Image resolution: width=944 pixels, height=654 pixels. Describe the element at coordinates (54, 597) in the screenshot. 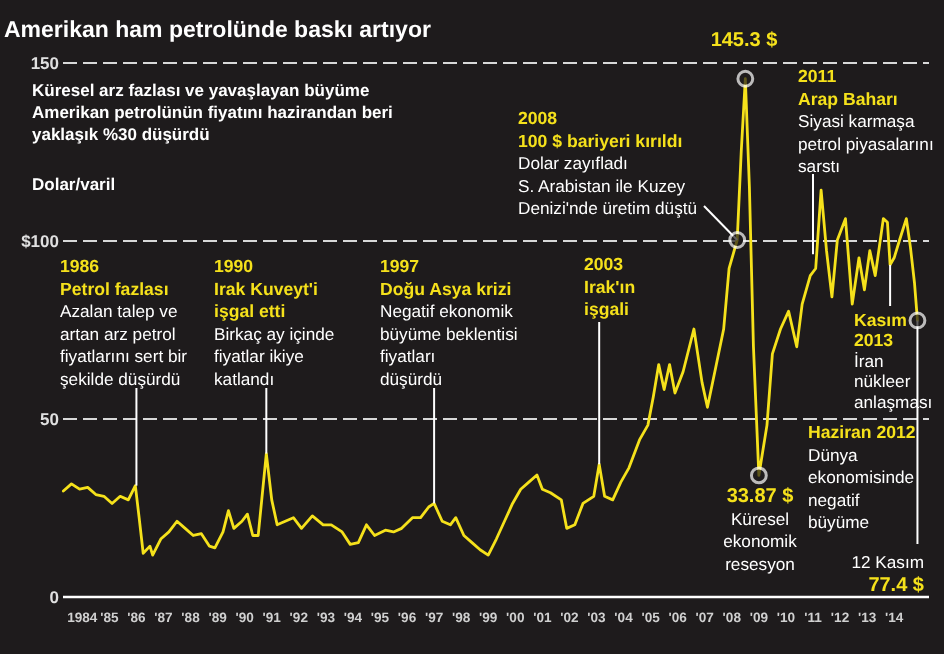

I see `y-tick-label: 0` at that location.